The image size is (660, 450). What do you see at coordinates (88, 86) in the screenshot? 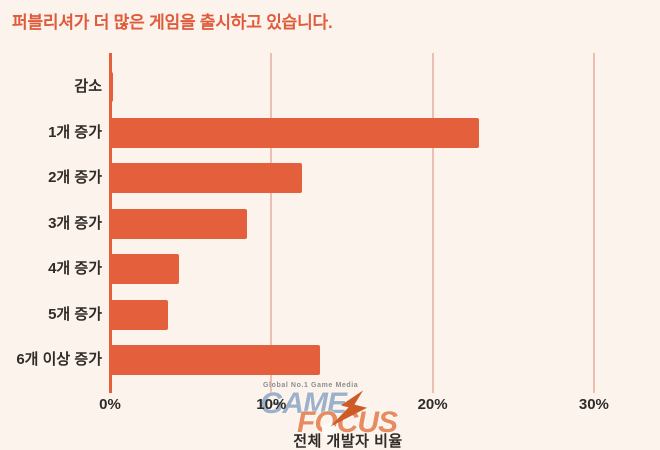
I see `category-label: 감소` at bounding box center [88, 86].